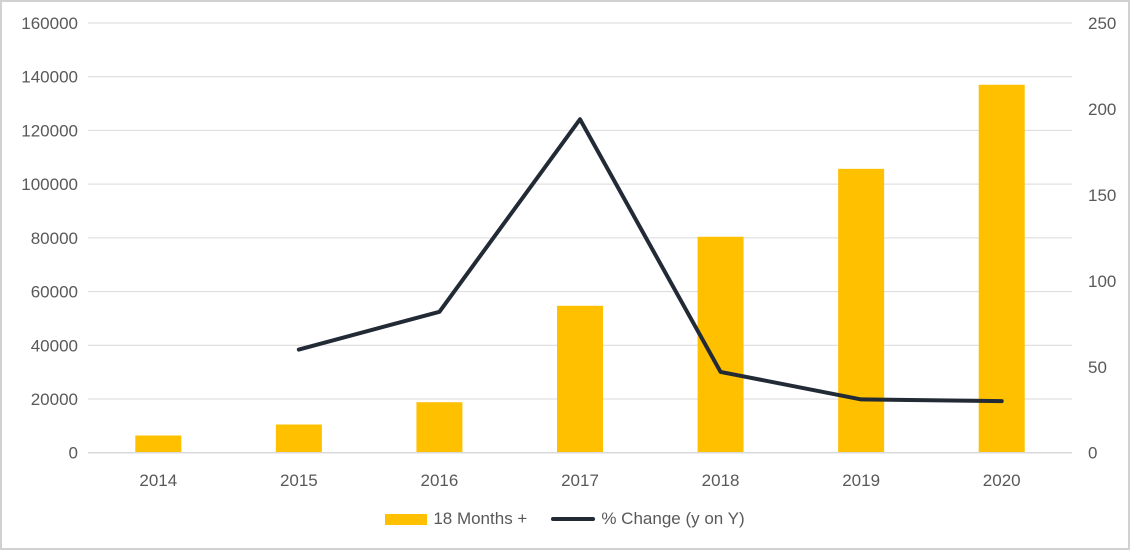 The height and width of the screenshot is (550, 1130). I want to click on legend-item-bar-series: 18 Months +, so click(456, 519).